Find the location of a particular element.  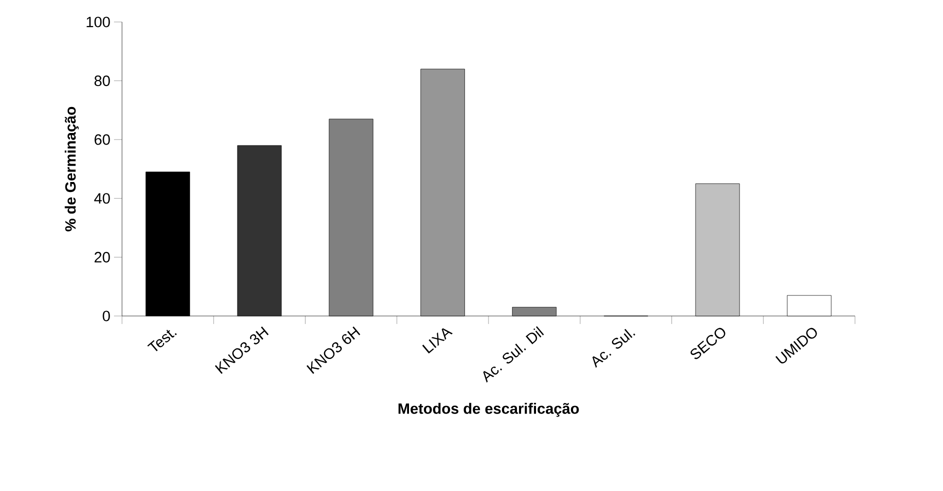

x-axis-title: Metodos de escarificação is located at coordinates (488, 409).